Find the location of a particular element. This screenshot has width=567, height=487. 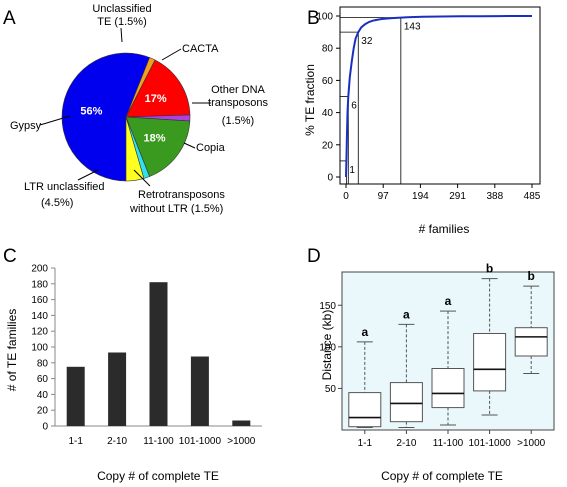

leader-cacta is located at coordinates (171, 54).